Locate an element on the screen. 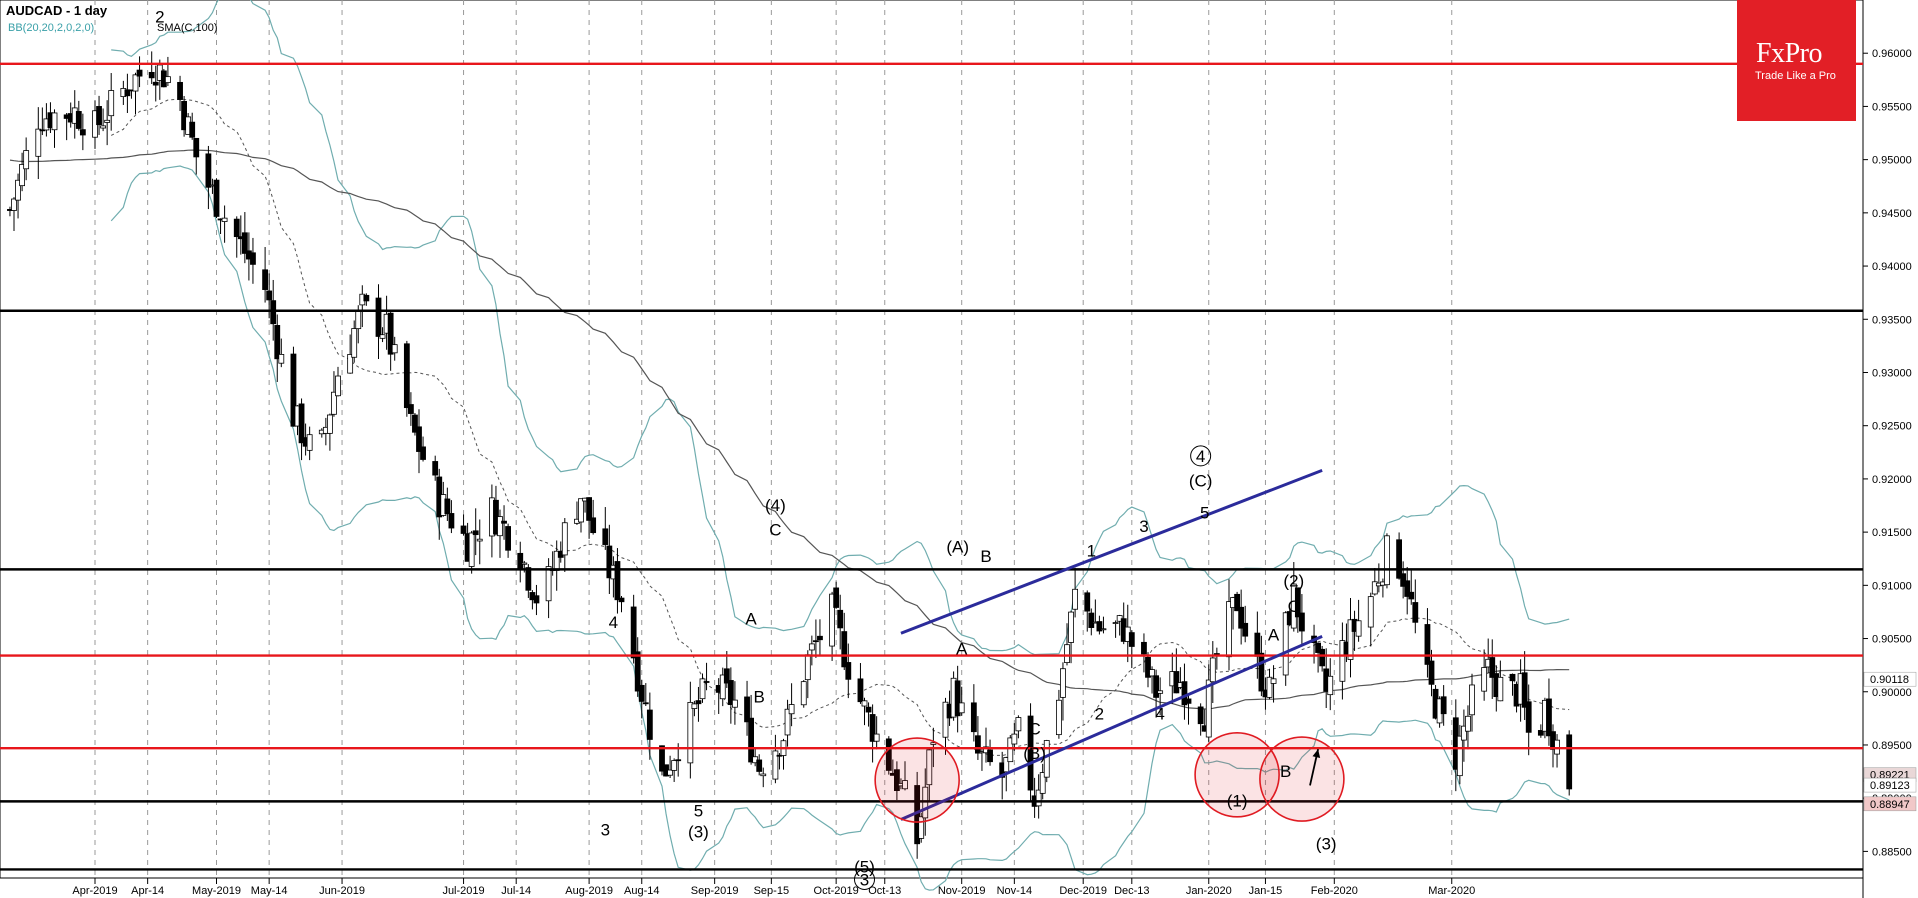 The image size is (1918, 898). x-tick-label: Nov-2019 is located at coordinates (962, 891).